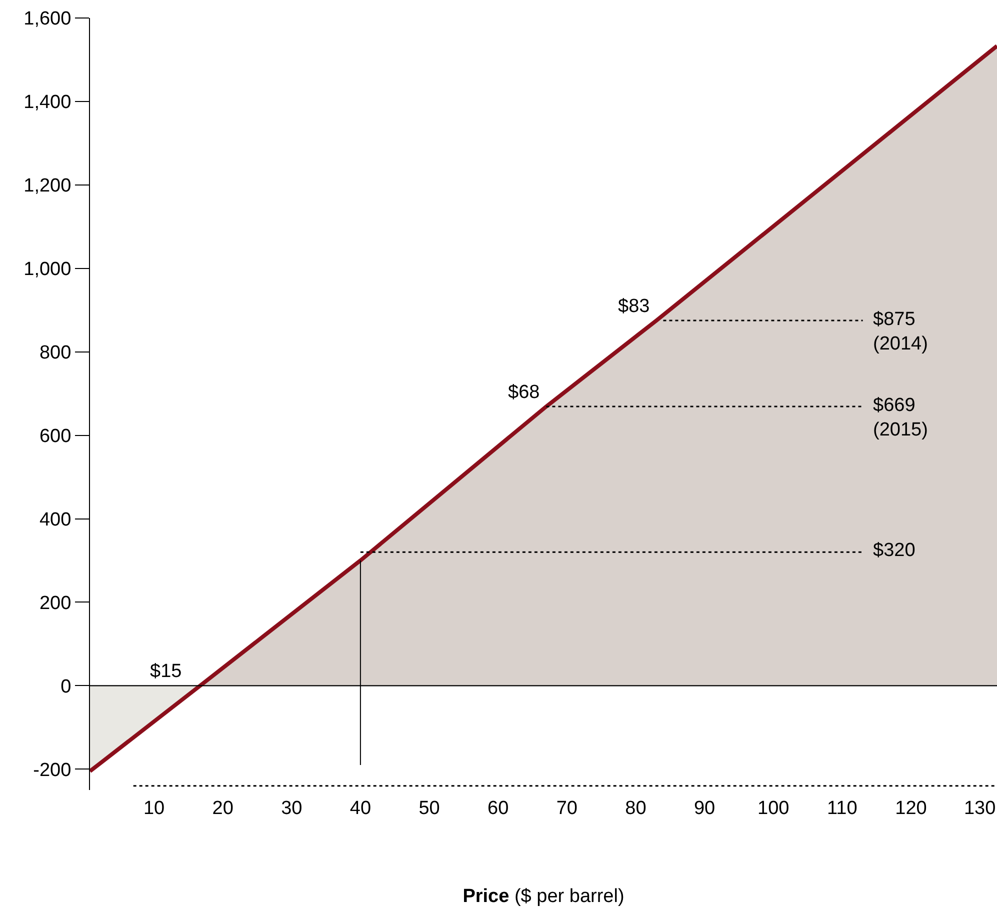 The height and width of the screenshot is (913, 997). What do you see at coordinates (635, 808) in the screenshot?
I see `x-tick-label: 80` at bounding box center [635, 808].